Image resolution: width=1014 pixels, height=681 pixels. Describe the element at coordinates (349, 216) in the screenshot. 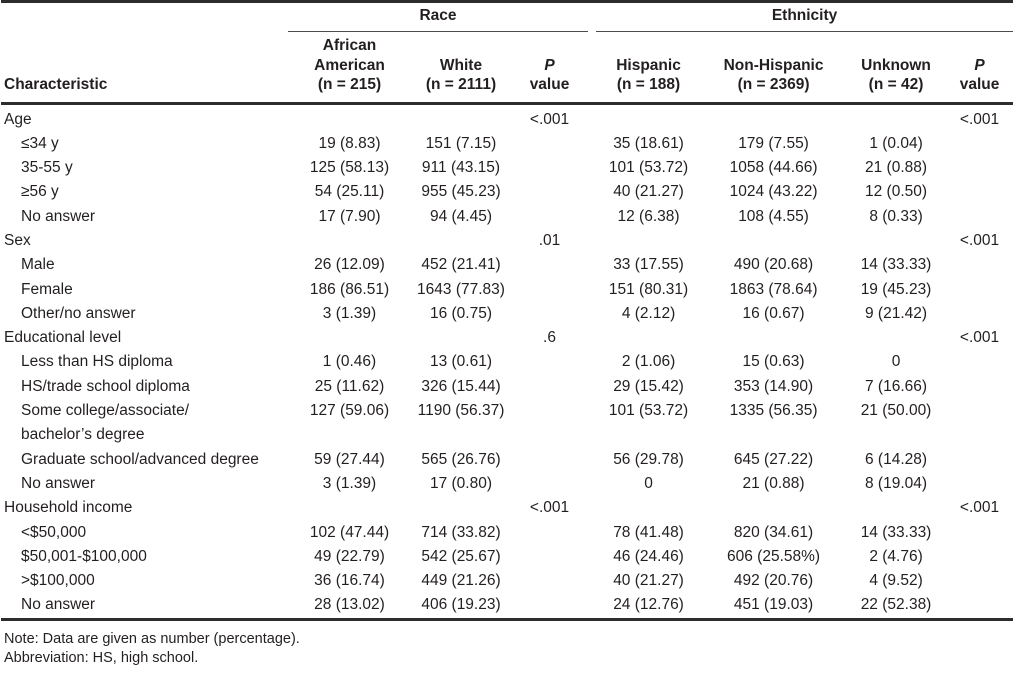

I see `cell-african-american: 17 (7.90)` at that location.